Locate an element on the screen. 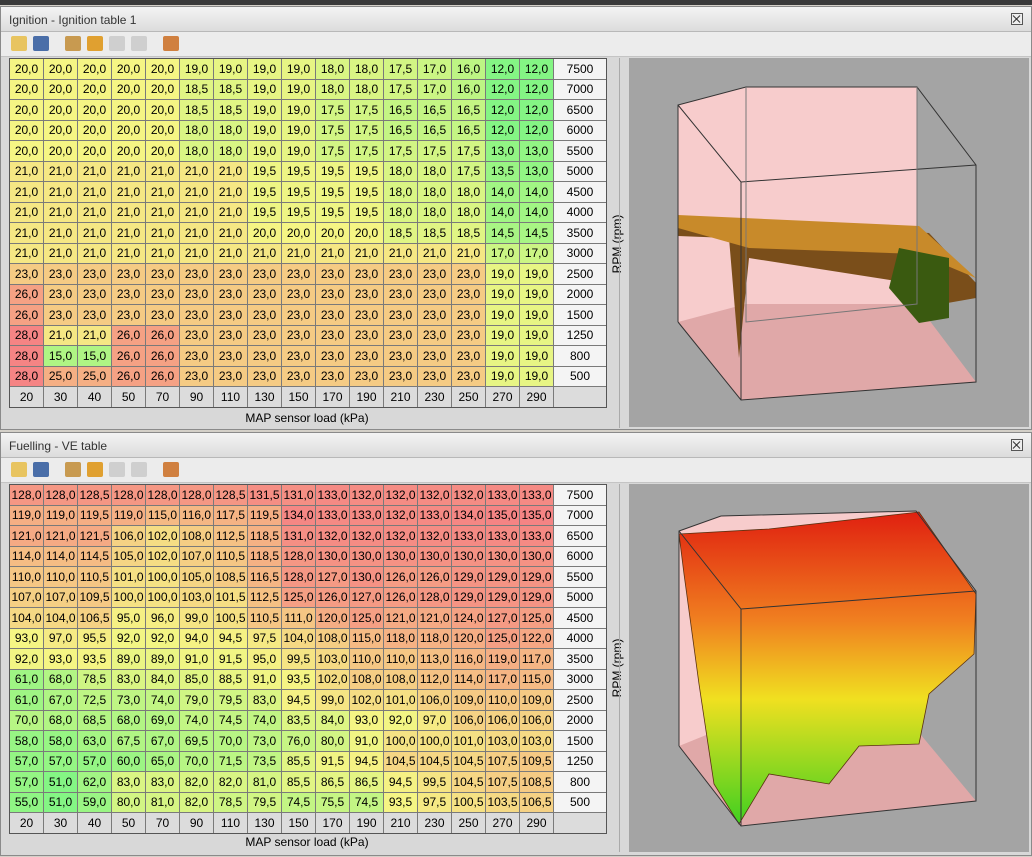 This screenshot has width=1032, height=857. rpm-label: 1250 is located at coordinates (580, 335).